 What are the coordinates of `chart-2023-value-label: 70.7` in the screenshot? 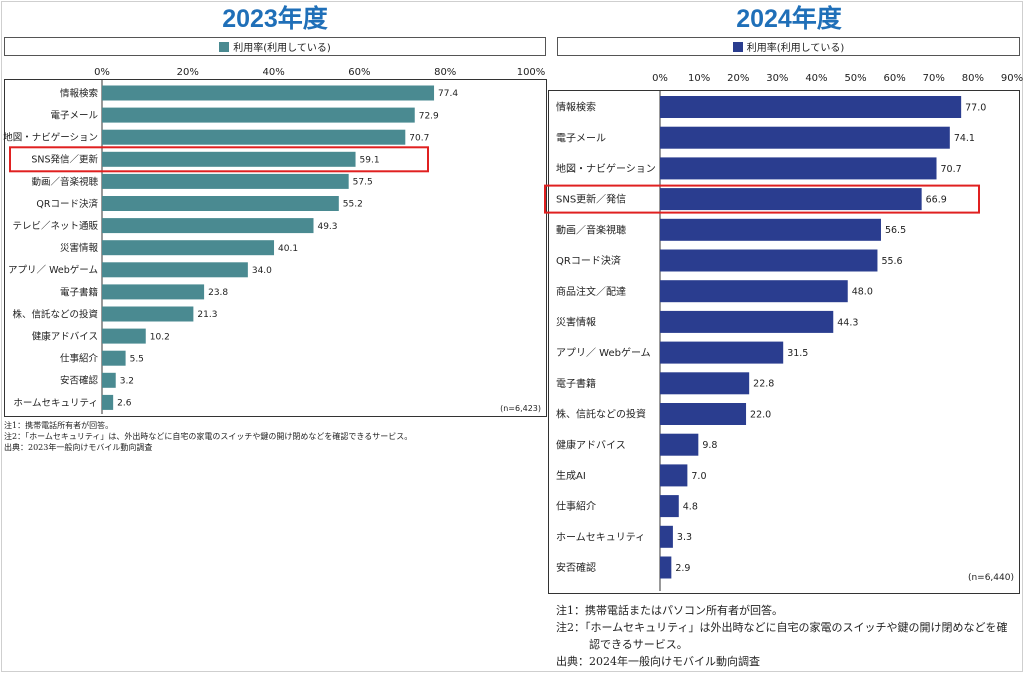 It's located at (419, 138).